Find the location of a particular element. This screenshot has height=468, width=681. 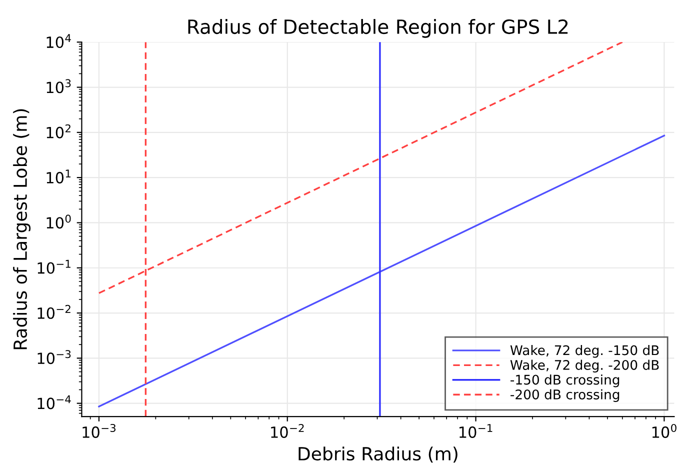

legend-label: Wake, 72 deg. -150 dB is located at coordinates (584, 351).